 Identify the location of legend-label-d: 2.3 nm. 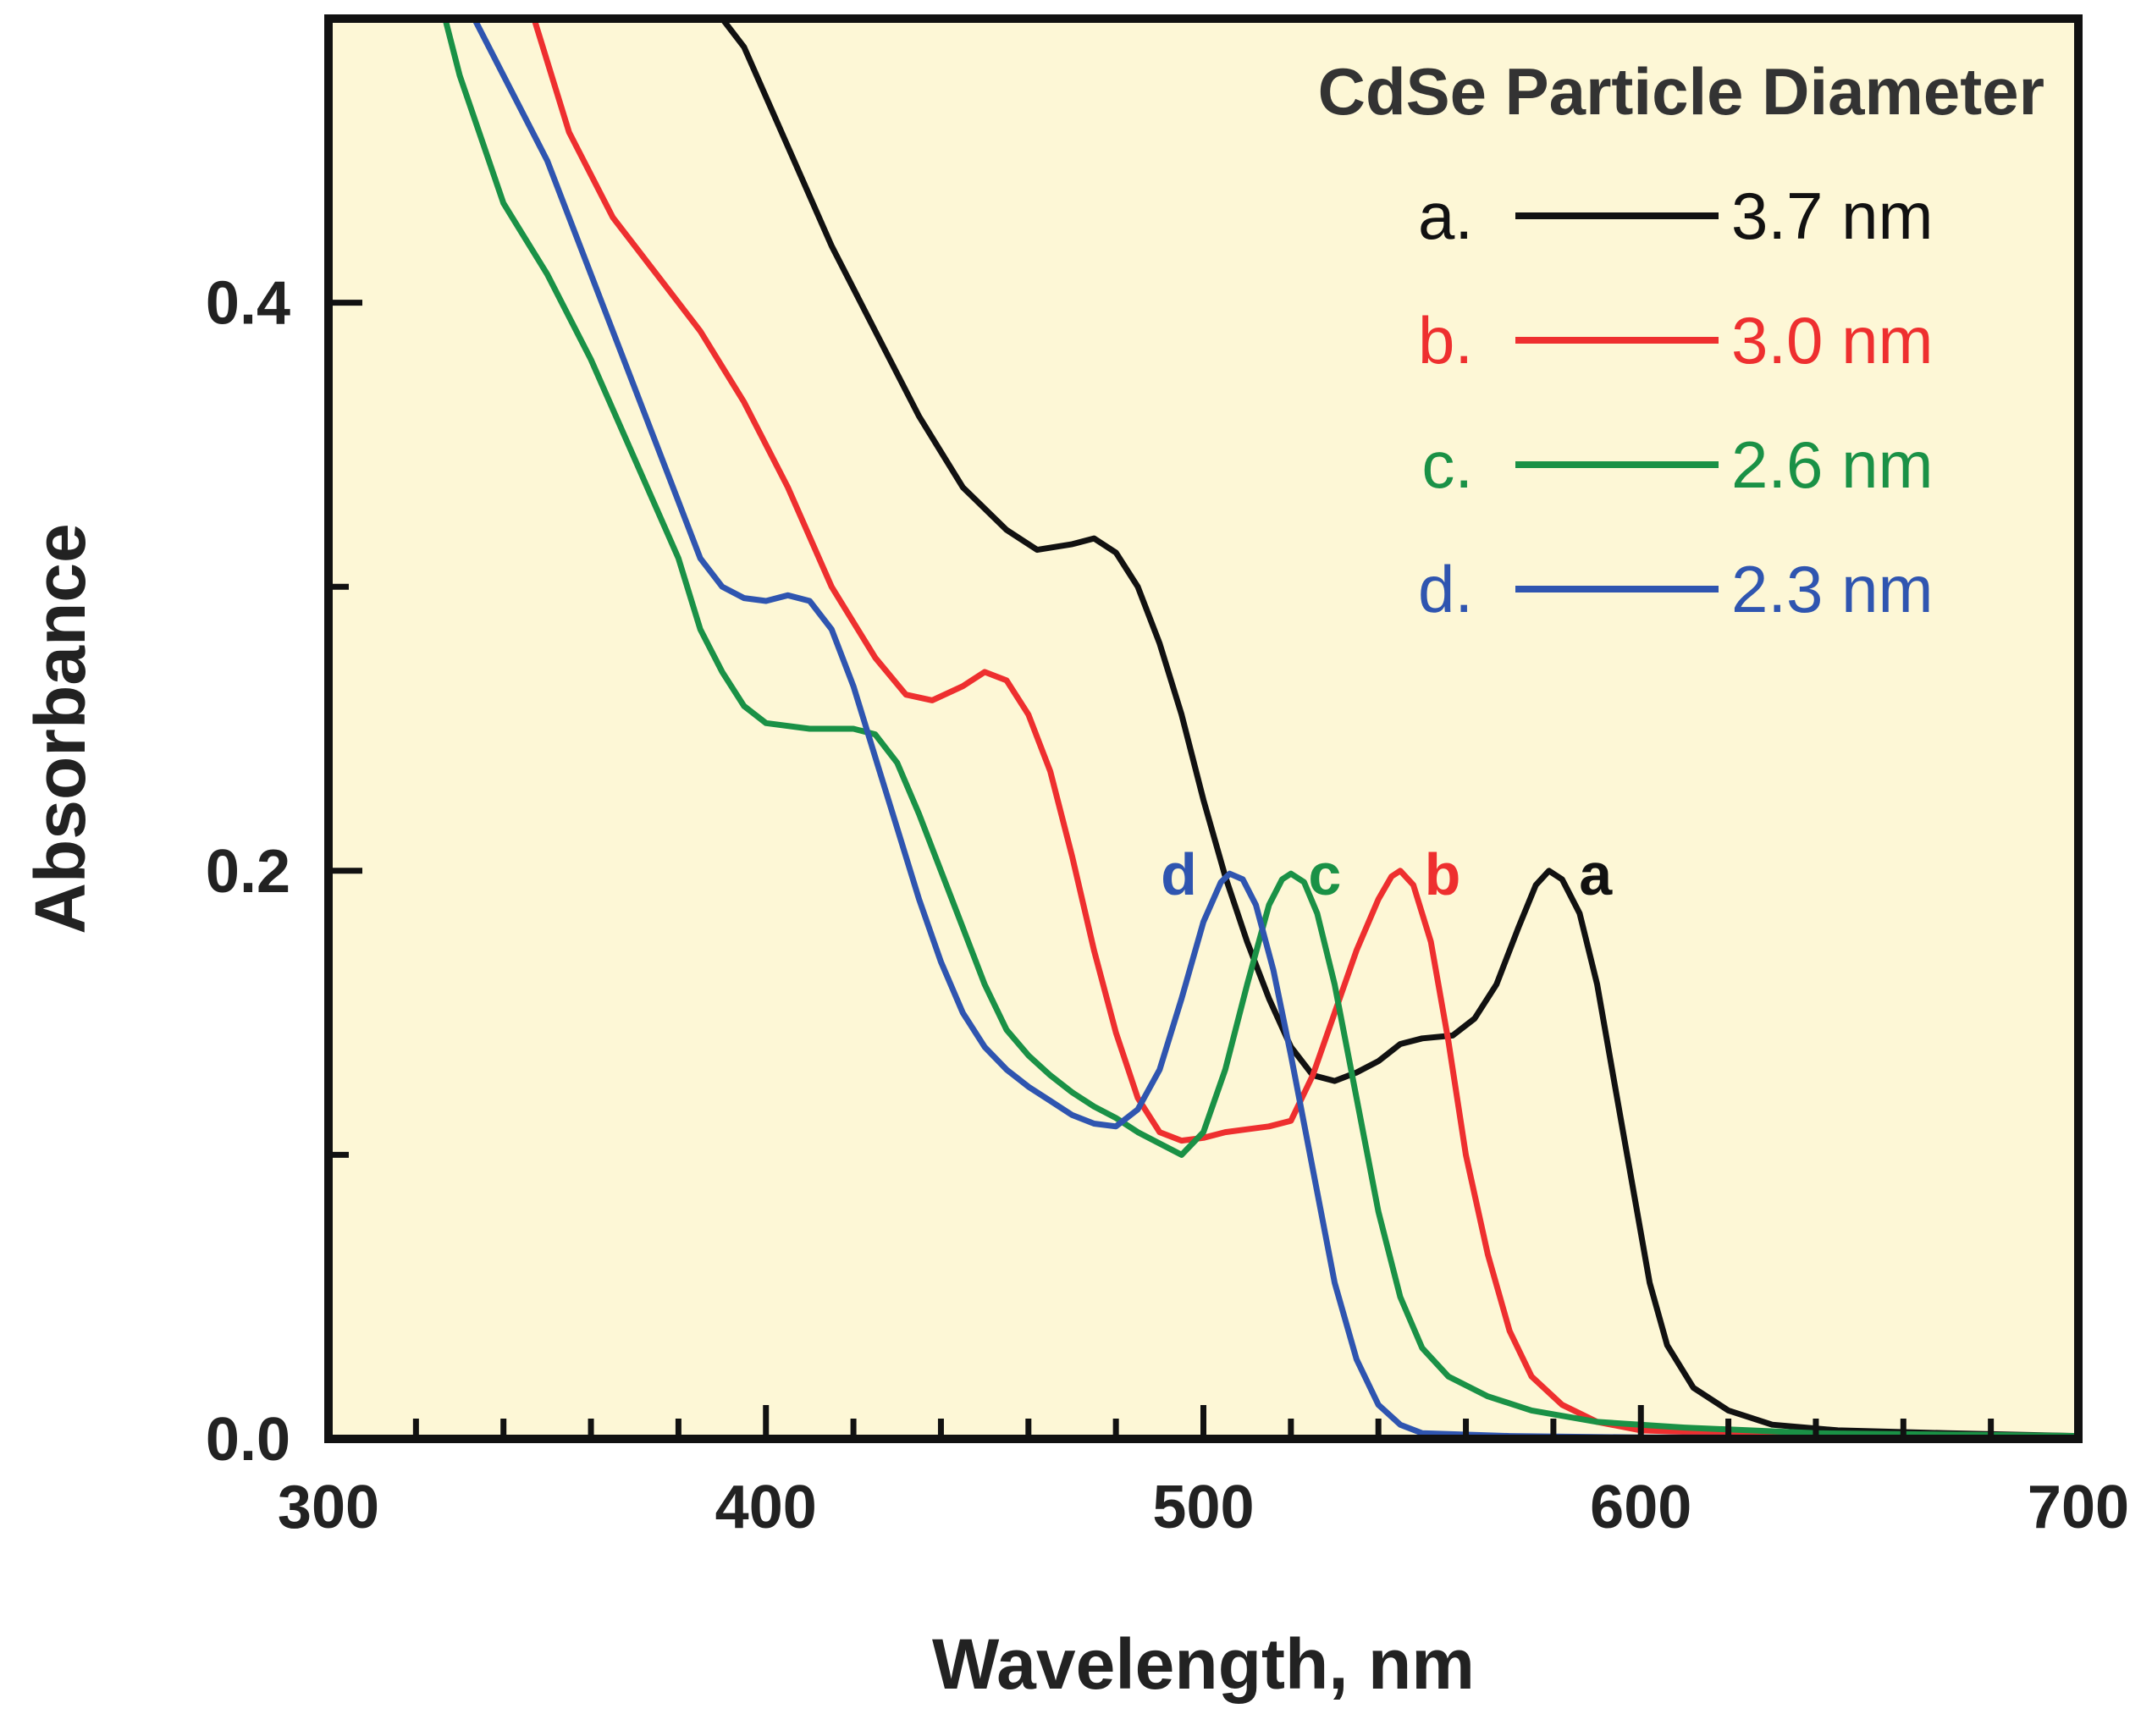
(1832, 589).